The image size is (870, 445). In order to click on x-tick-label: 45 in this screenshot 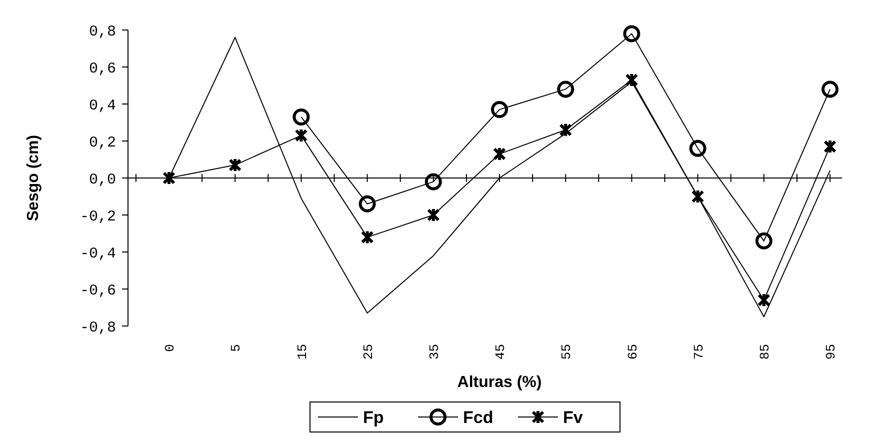, I will do `click(500, 352)`.